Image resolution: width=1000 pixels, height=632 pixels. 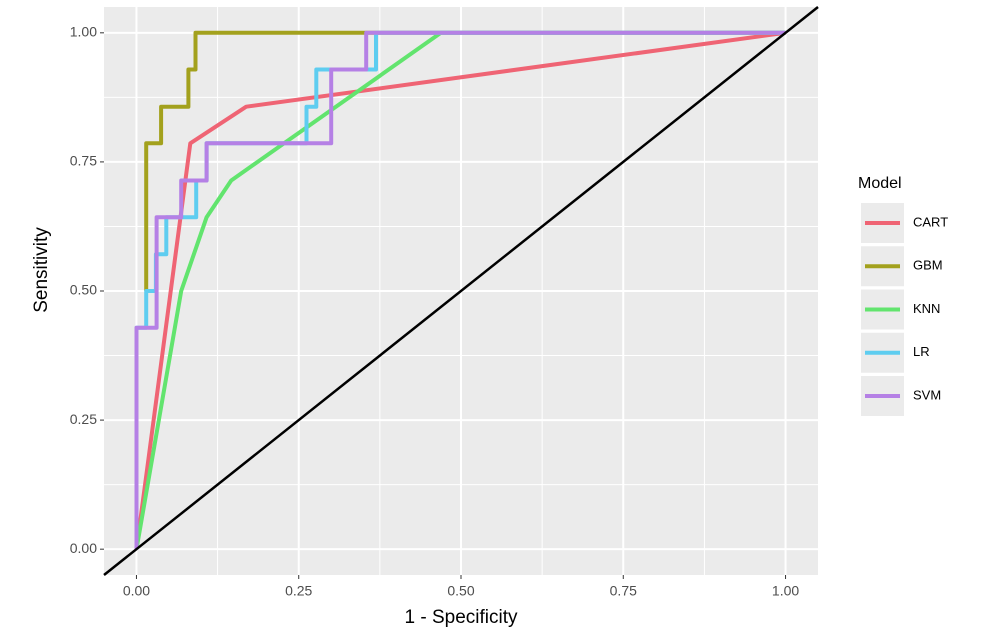 What do you see at coordinates (927, 394) in the screenshot?
I see `legend-label: SVM` at bounding box center [927, 394].